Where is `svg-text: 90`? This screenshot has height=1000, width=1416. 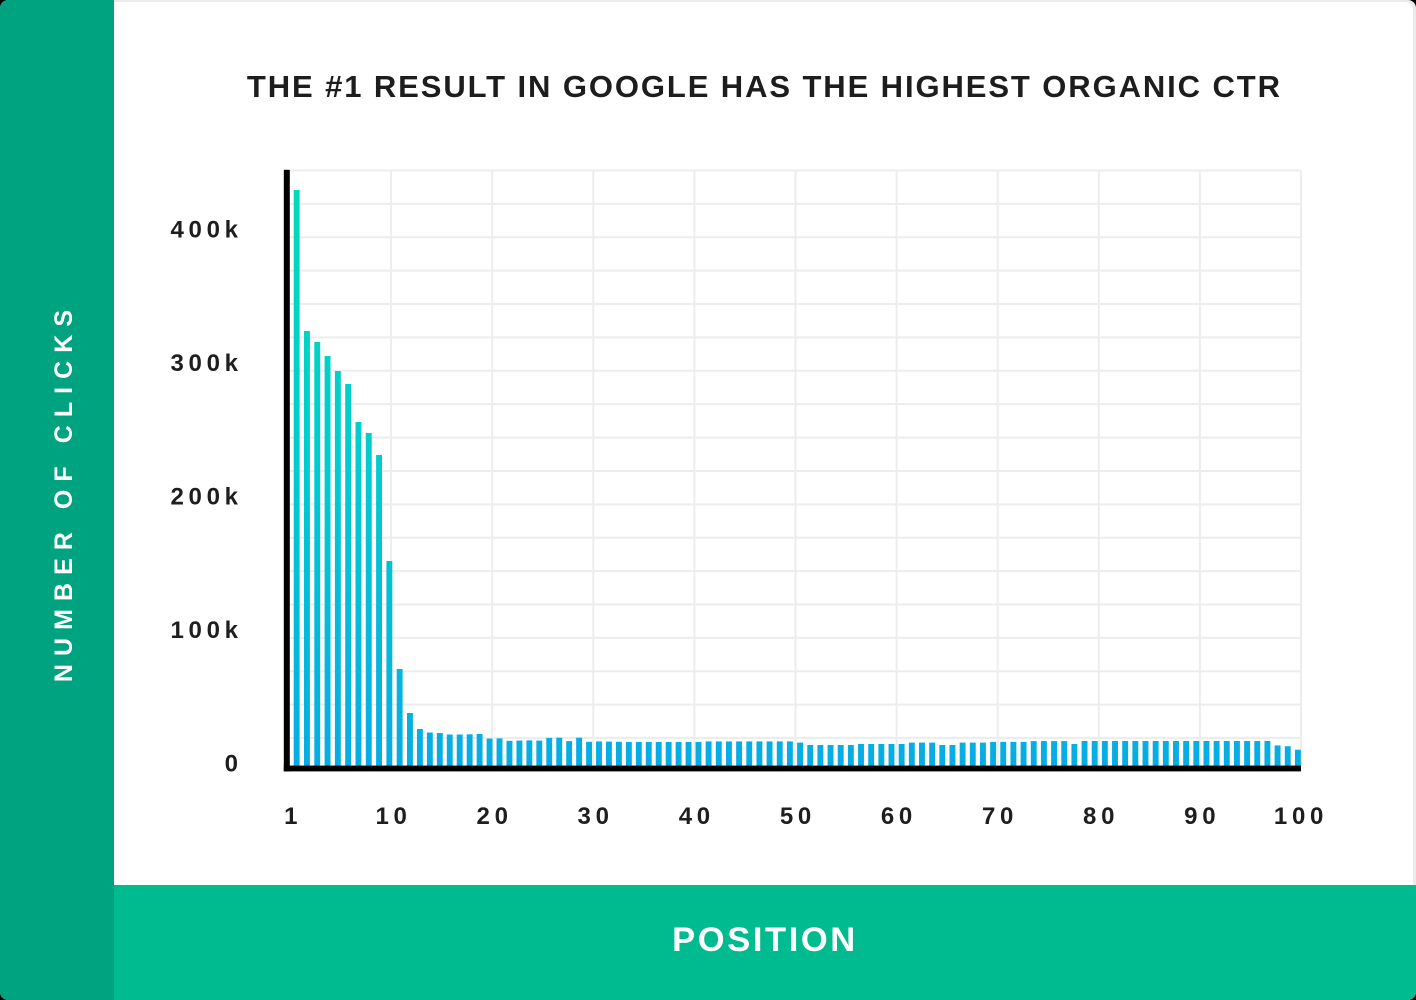
svg-text: 90 is located at coordinates (1202, 816).